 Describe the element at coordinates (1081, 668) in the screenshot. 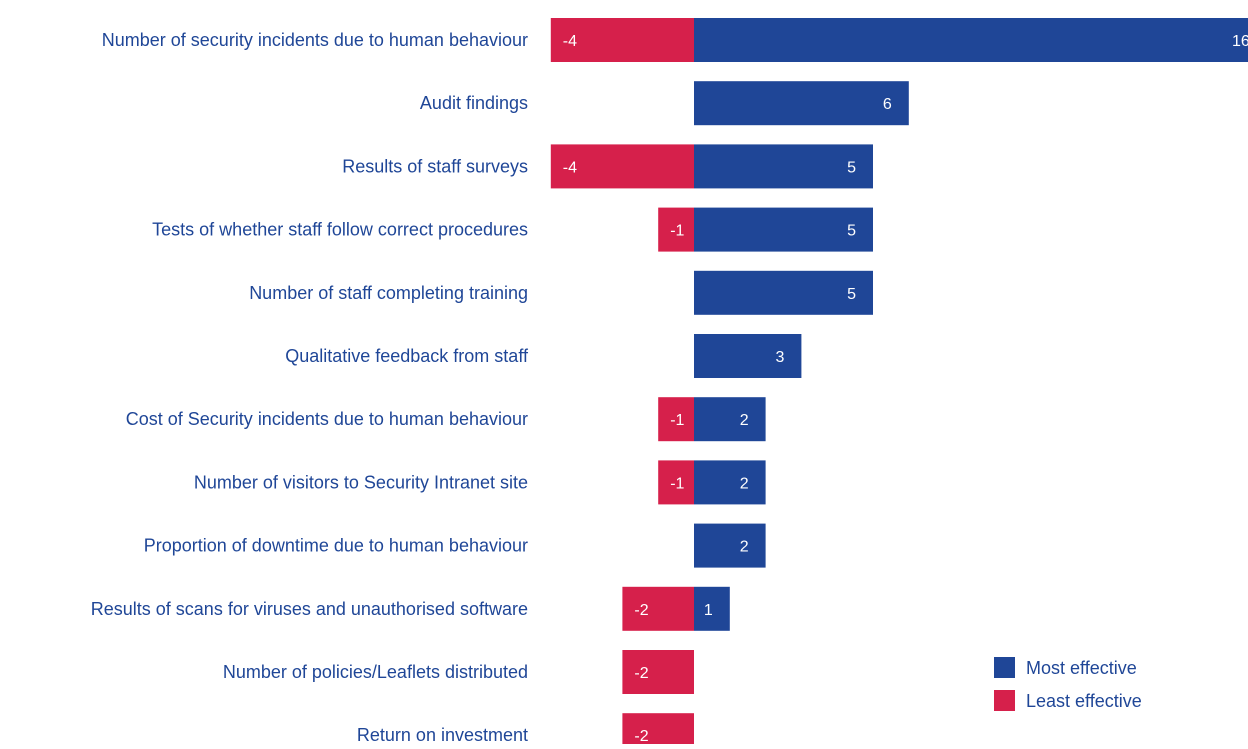

I see `legend-label: Most effective` at that location.